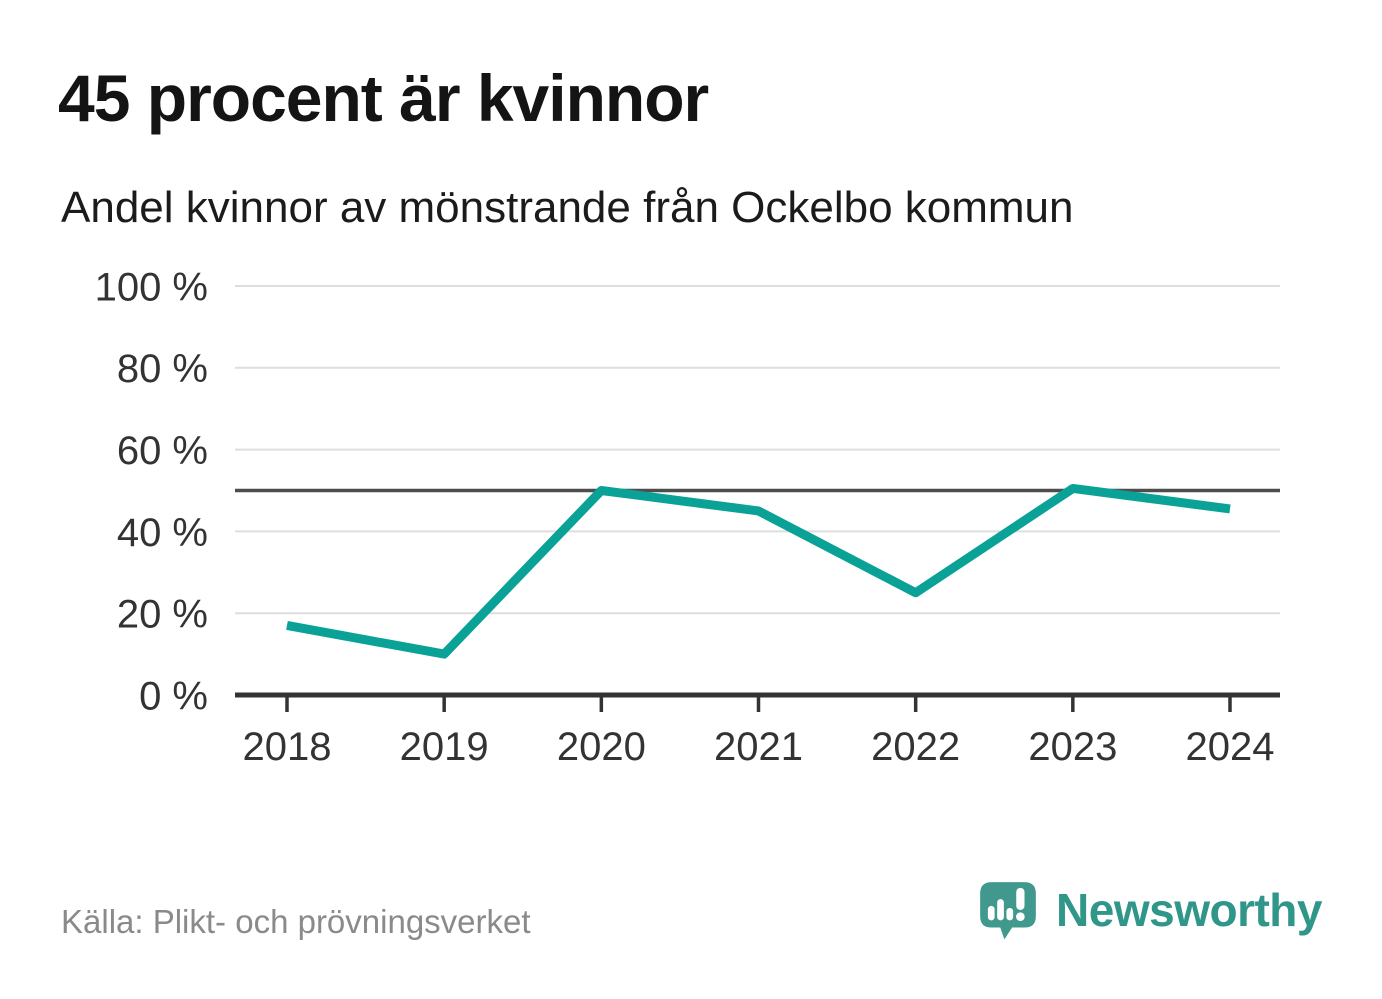 The image size is (1382, 999). Describe the element at coordinates (1020, 917) in the screenshot. I see `exclamation-dot` at that location.